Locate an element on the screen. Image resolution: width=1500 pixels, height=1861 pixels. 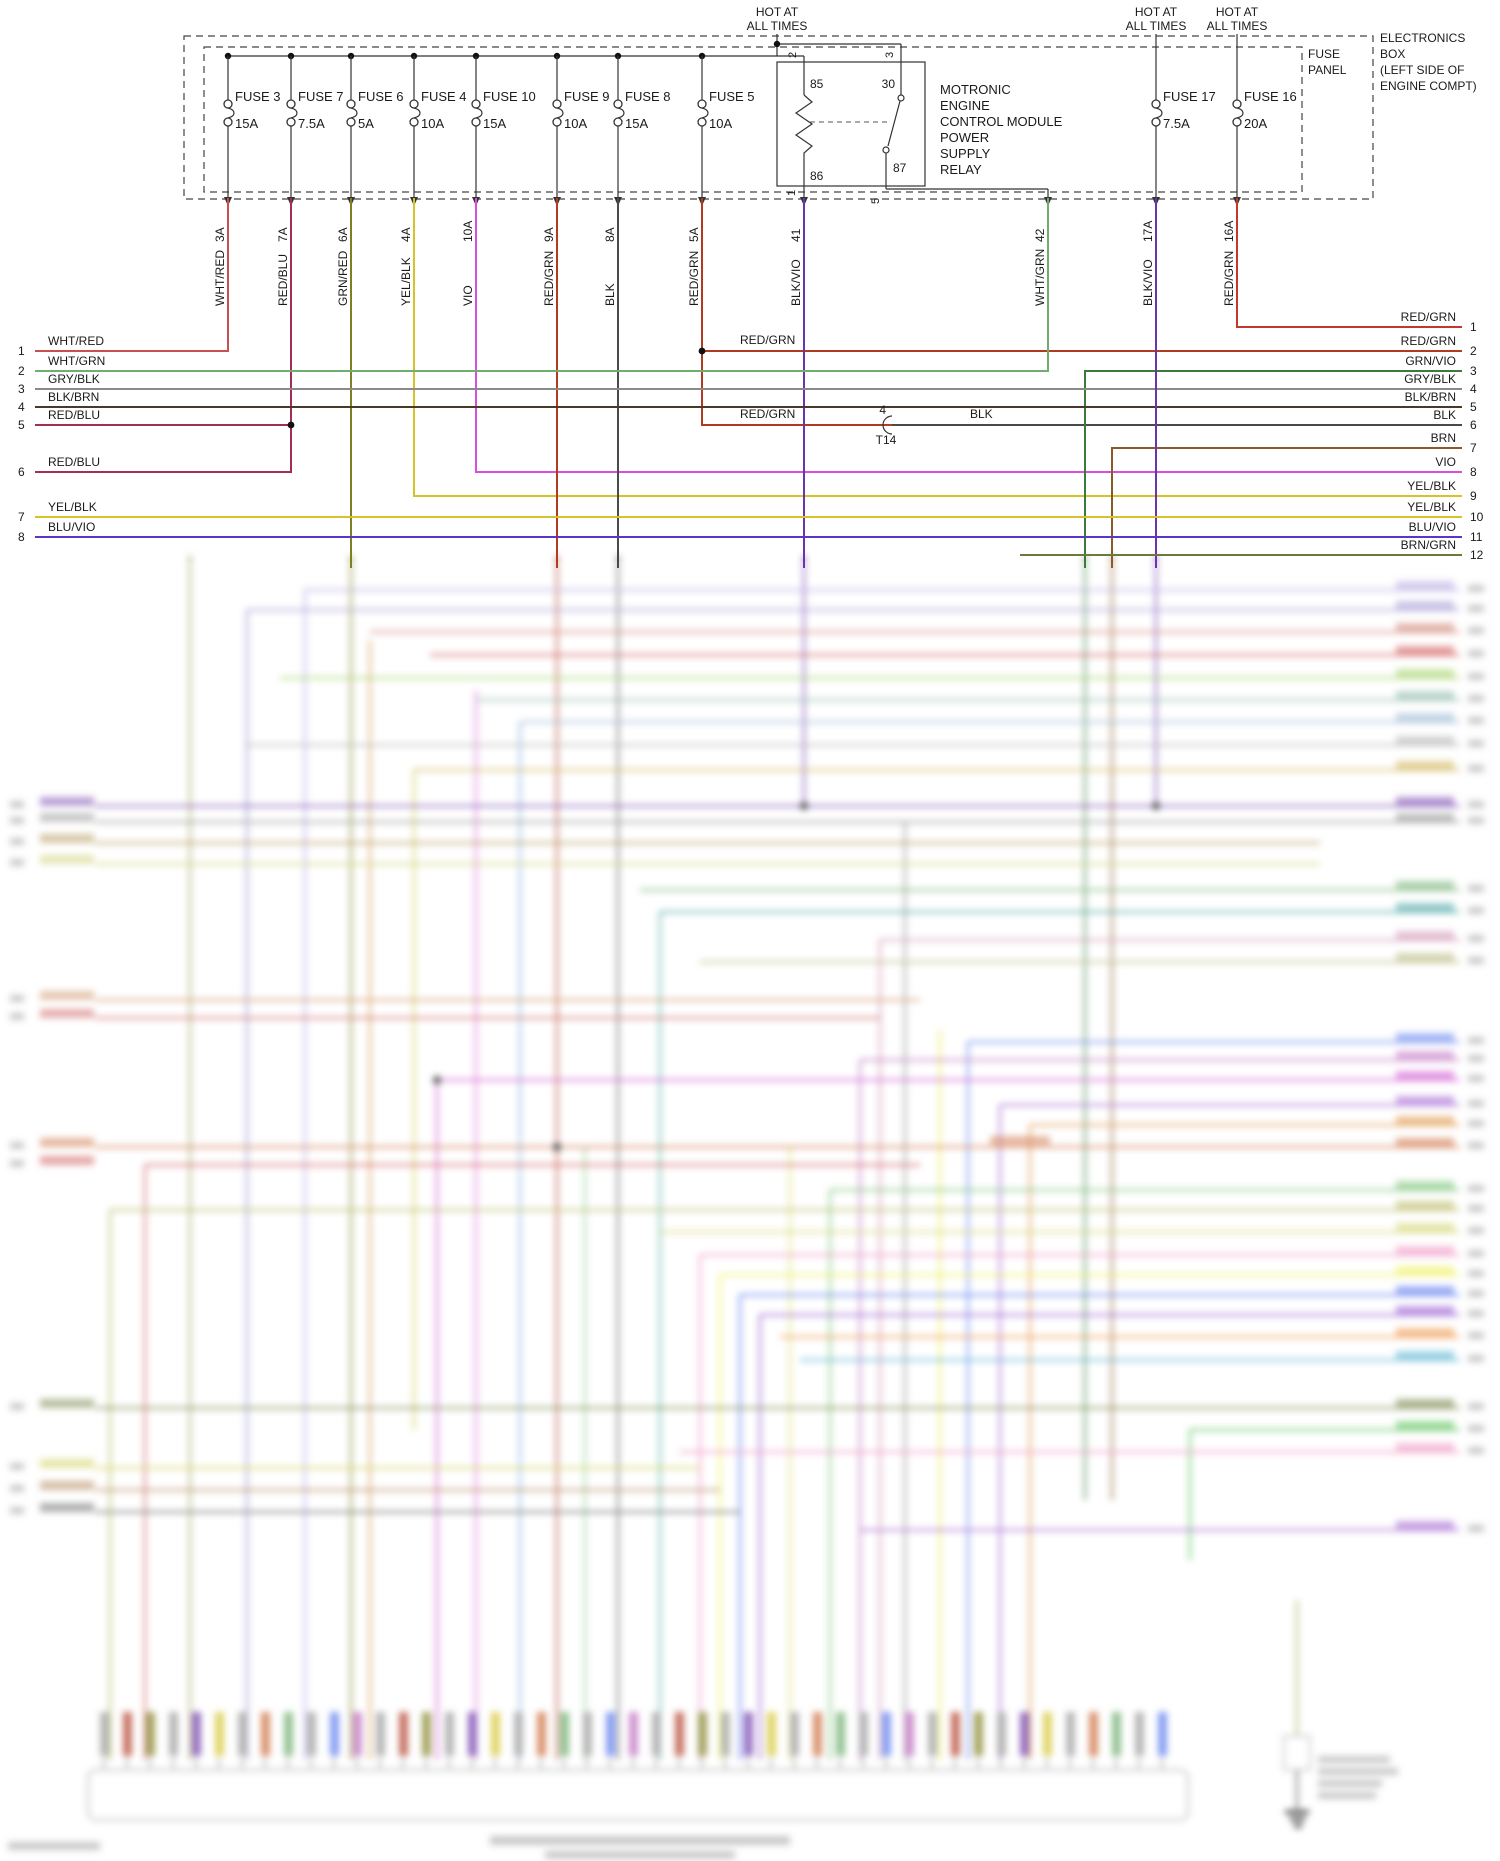
svg-text: FUSE 5 is located at coordinates (732, 96).